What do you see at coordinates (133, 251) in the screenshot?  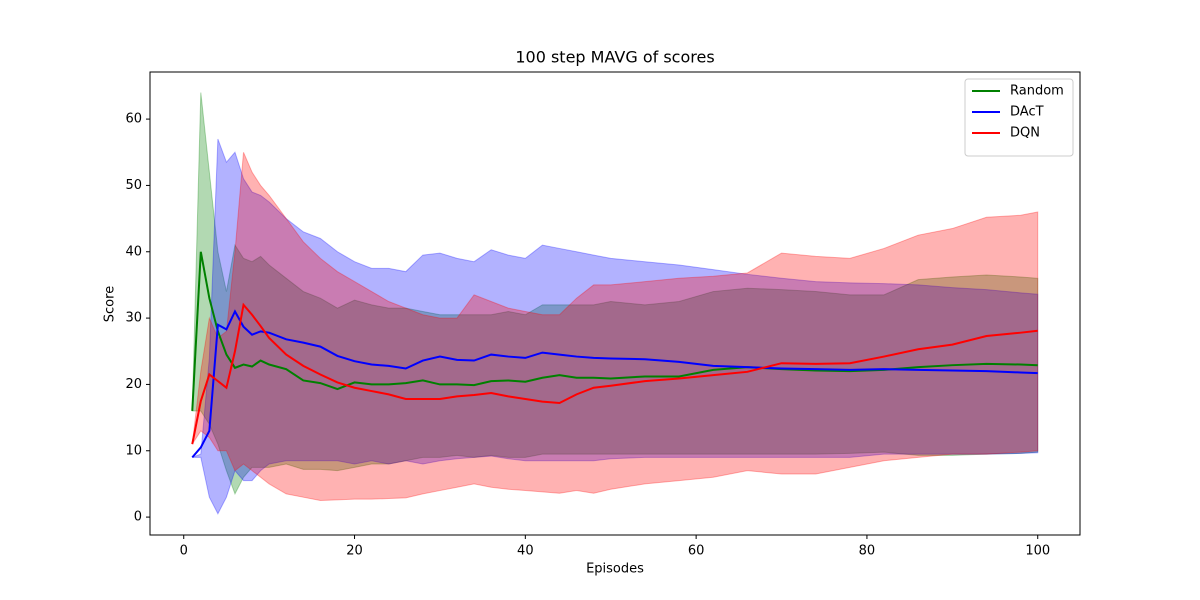 I see `y-tick-label: 40` at bounding box center [133, 251].